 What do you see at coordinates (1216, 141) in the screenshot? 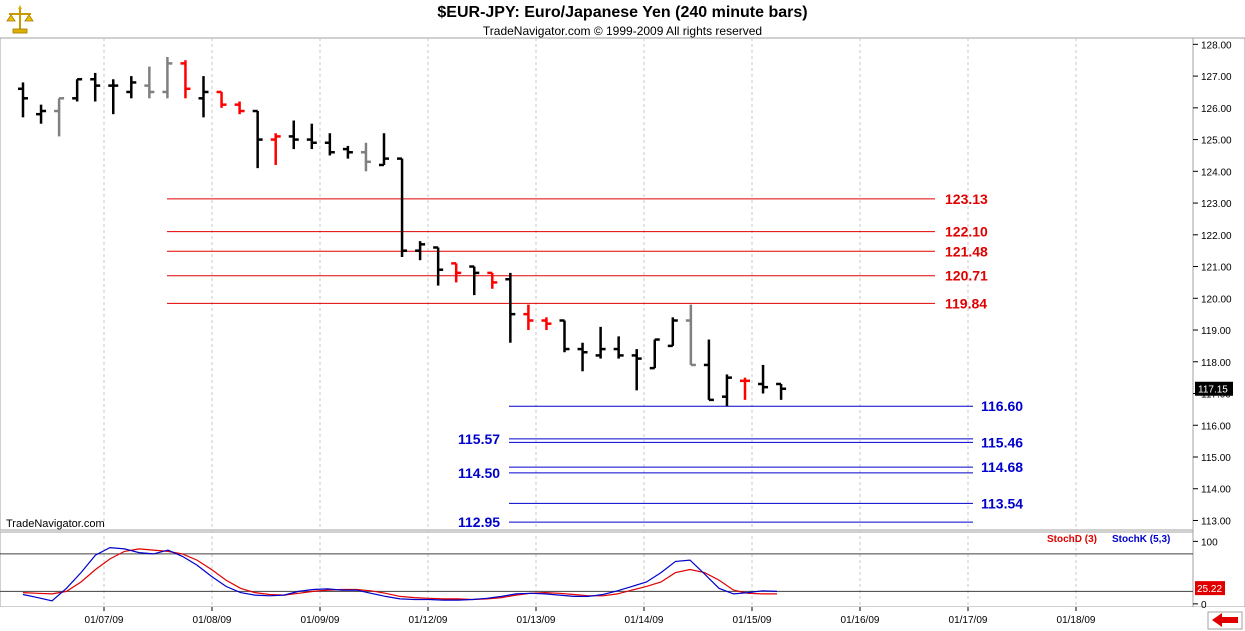
I see `price-tick-label: 125.00` at bounding box center [1216, 141].